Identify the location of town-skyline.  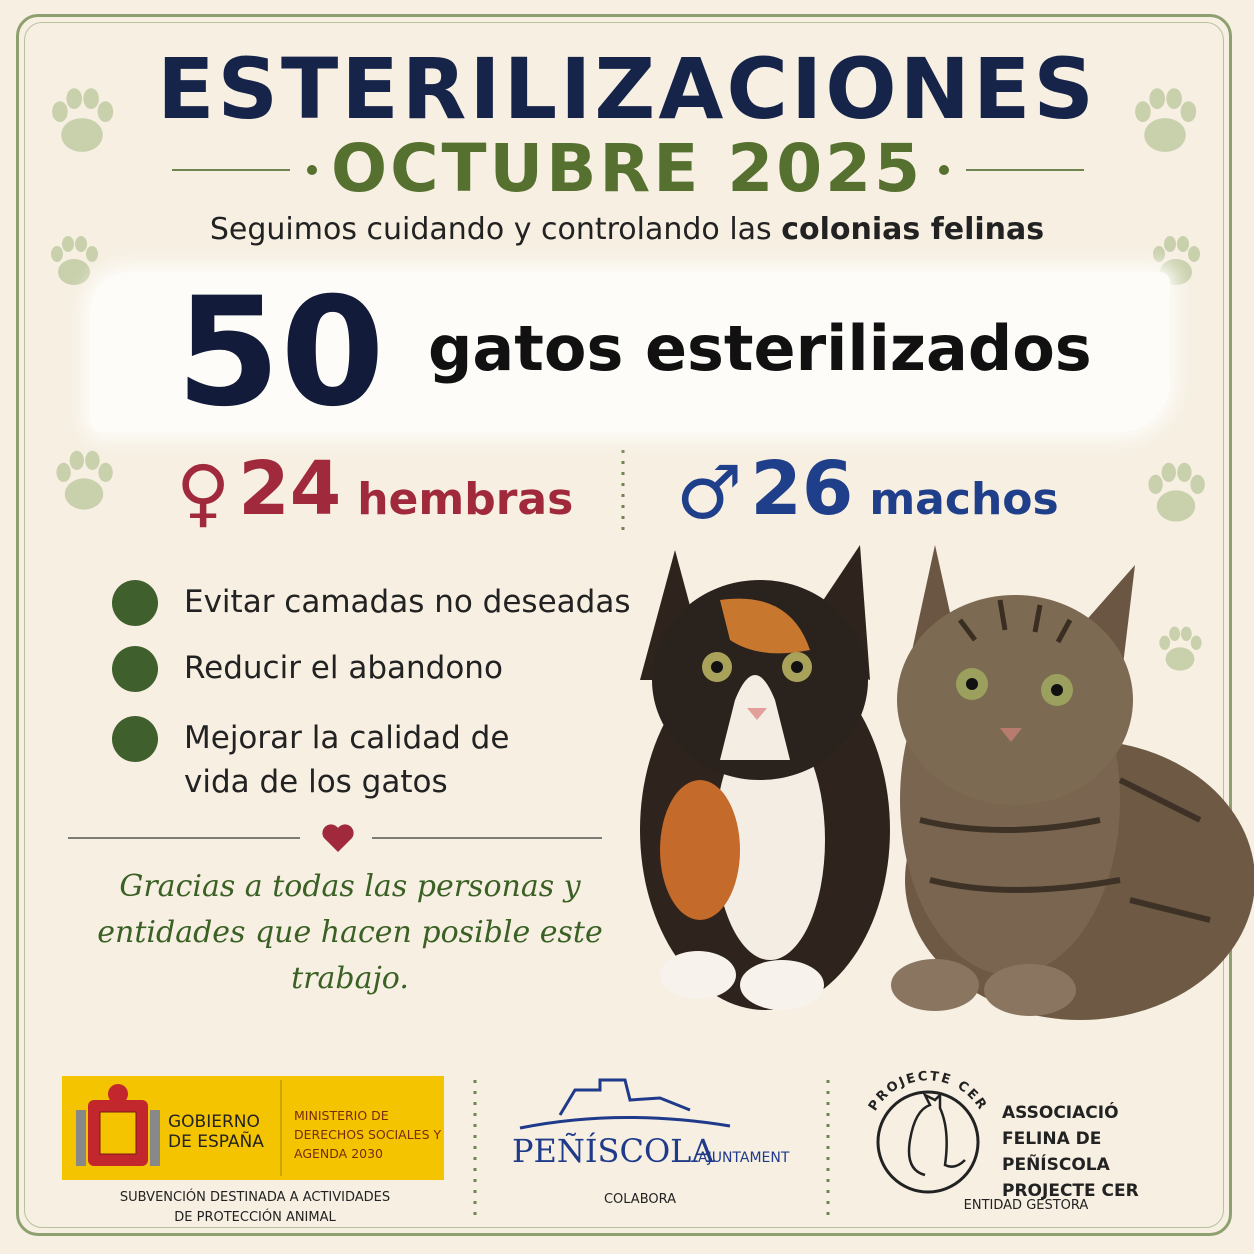
(625, 1104).